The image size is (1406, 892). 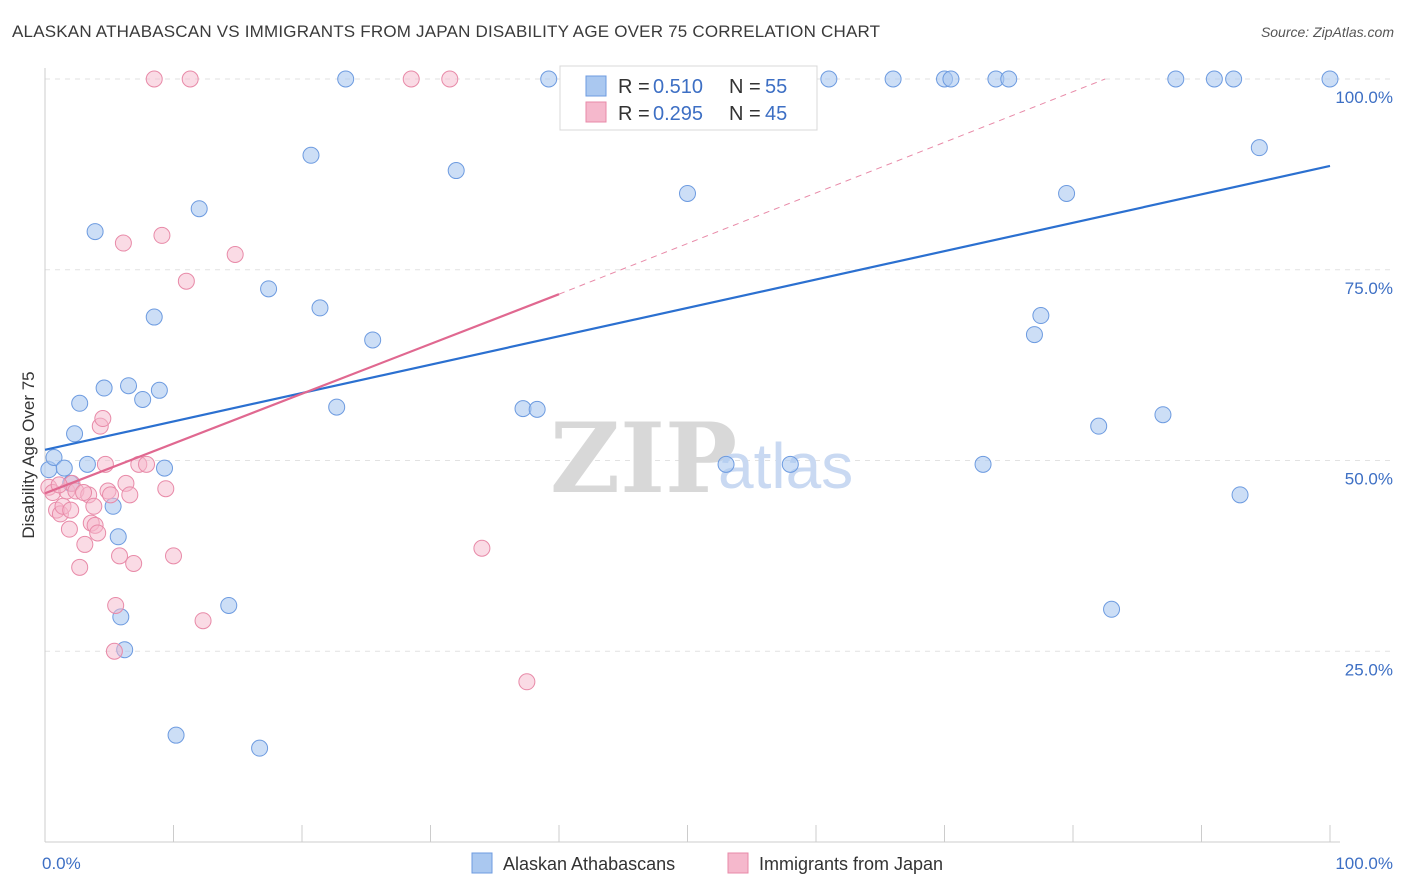 I want to click on legend-swatch-pink, so click(x=596, y=112).